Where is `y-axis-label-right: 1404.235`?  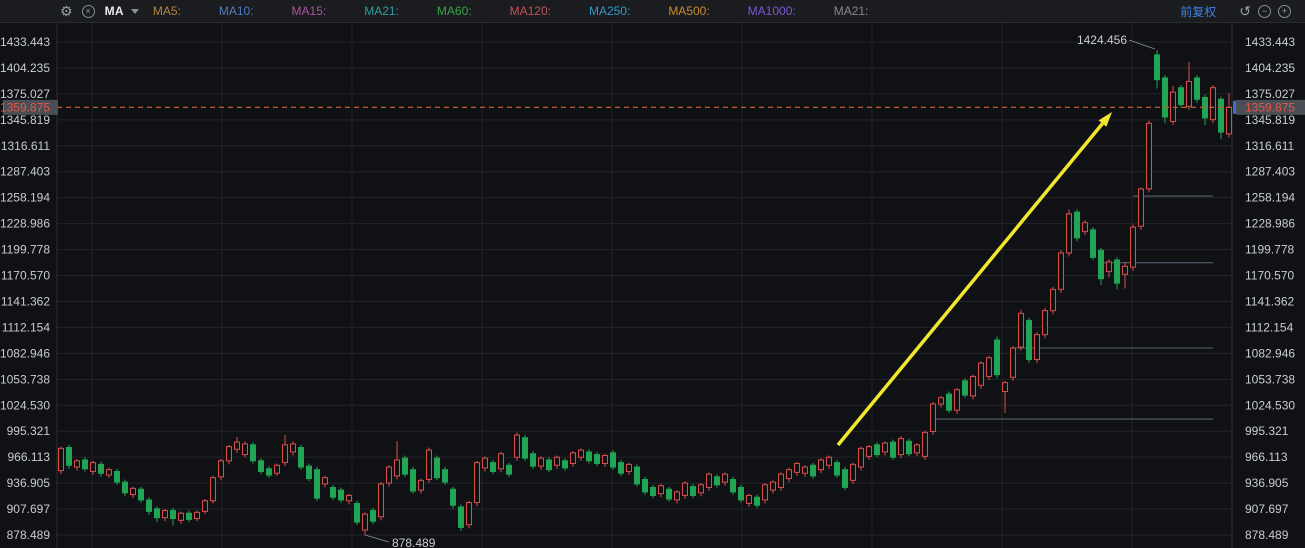 y-axis-label-right: 1404.235 is located at coordinates (1270, 68).